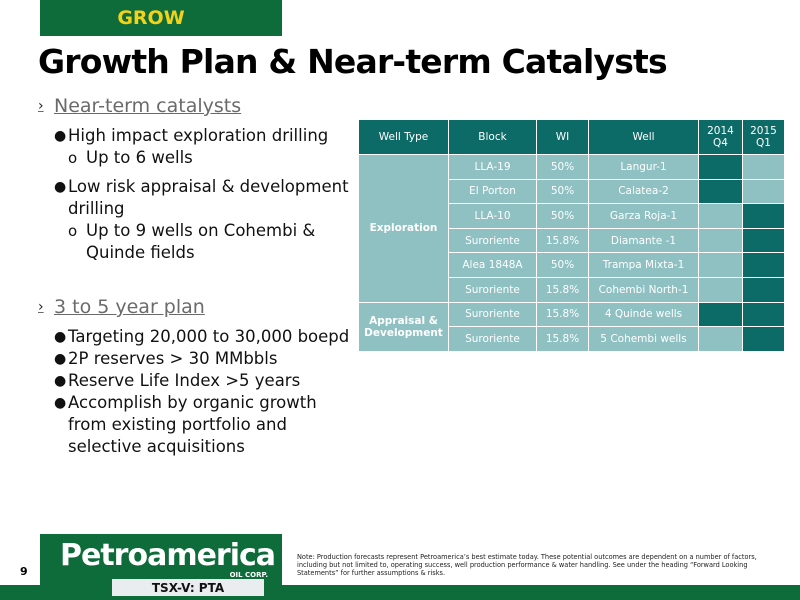 The image size is (800, 600). What do you see at coordinates (168, 555) in the screenshot?
I see `logo-wordmark: Petroamerica` at bounding box center [168, 555].